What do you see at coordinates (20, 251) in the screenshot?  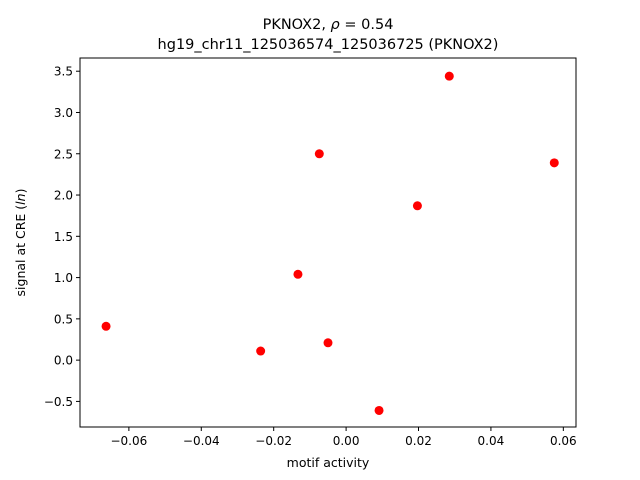 I see `y-axis-label-prefix: signal at CRE (` at bounding box center [20, 251].